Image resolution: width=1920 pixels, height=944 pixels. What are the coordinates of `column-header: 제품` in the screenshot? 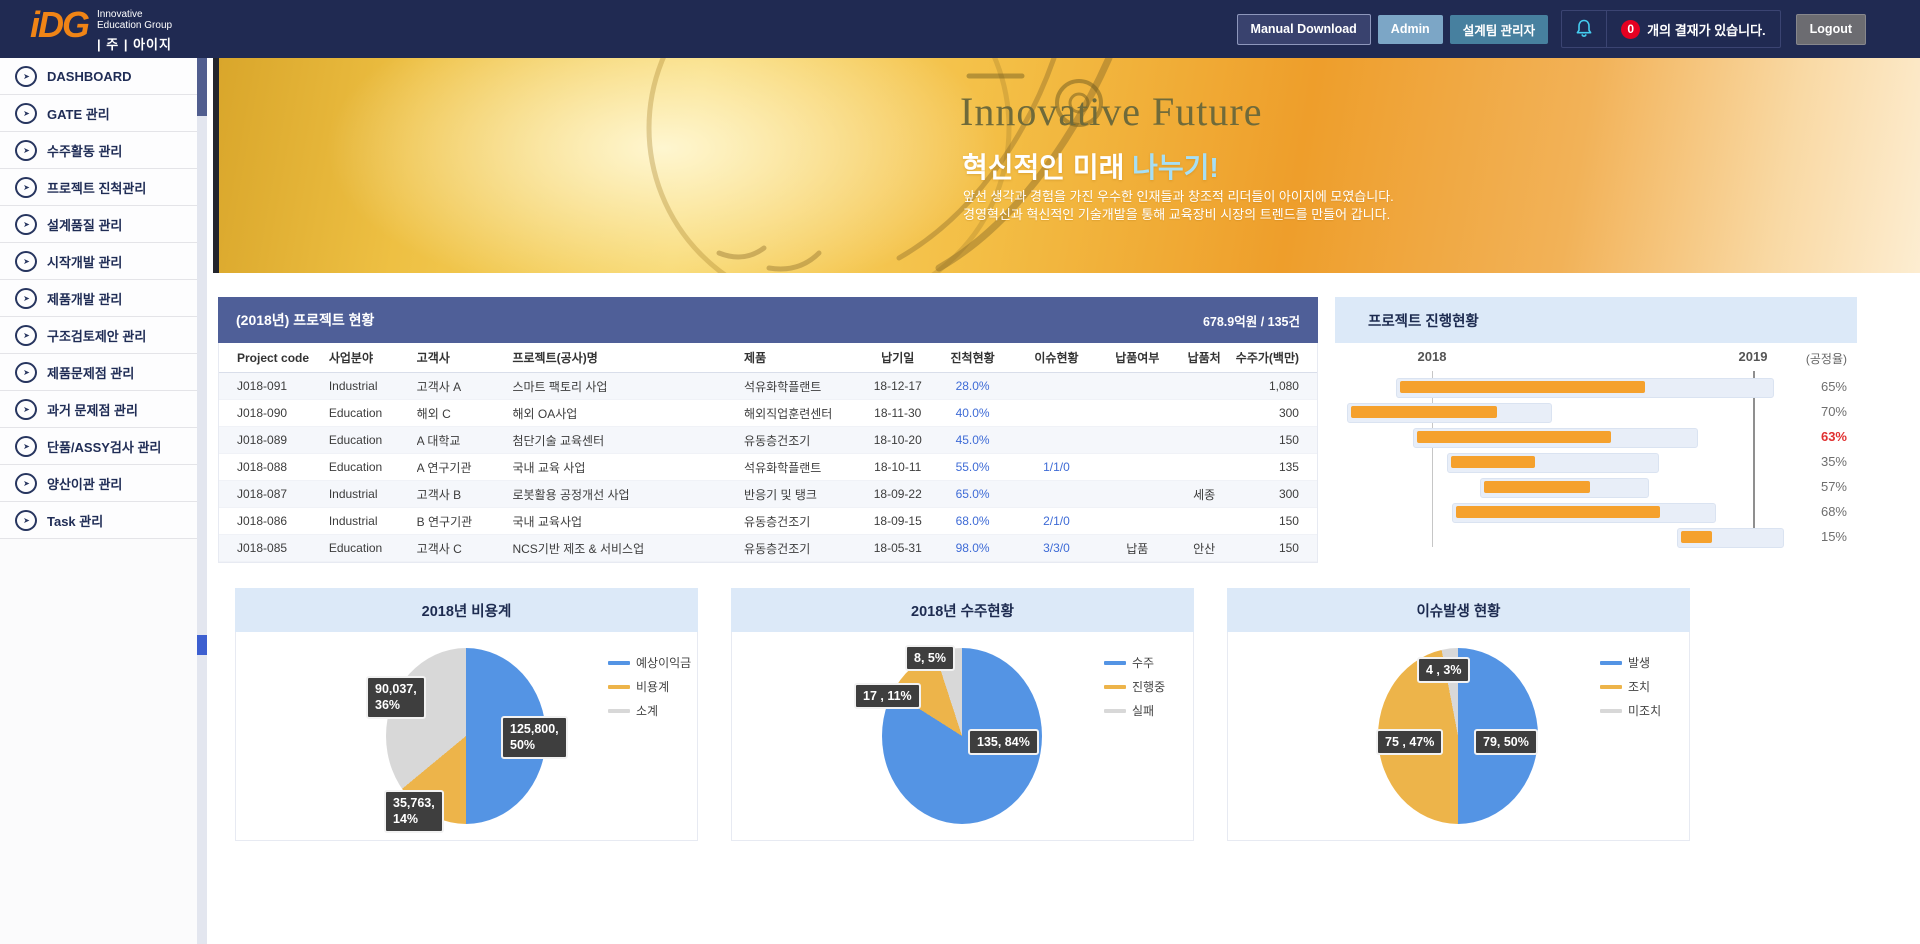 It's located at (755, 358).